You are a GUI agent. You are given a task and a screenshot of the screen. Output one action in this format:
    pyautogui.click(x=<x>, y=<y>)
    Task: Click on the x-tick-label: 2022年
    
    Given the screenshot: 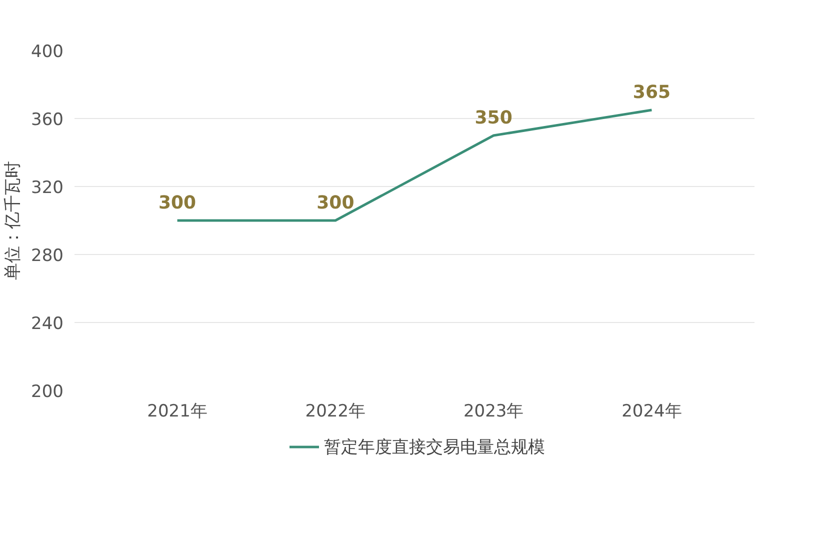 What is the action you would take?
    pyautogui.click(x=335, y=412)
    